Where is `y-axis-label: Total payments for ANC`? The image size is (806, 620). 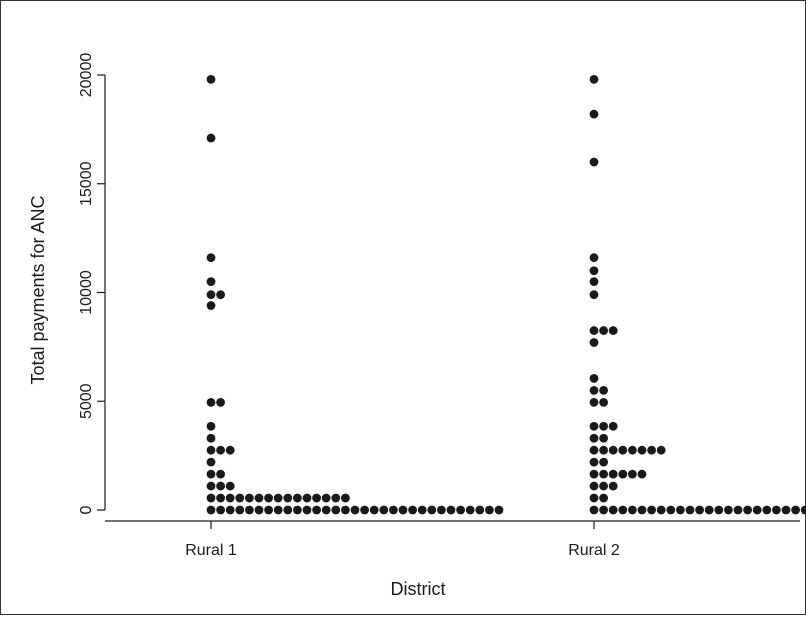
y-axis-label: Total payments for ANC is located at coordinates (38, 289).